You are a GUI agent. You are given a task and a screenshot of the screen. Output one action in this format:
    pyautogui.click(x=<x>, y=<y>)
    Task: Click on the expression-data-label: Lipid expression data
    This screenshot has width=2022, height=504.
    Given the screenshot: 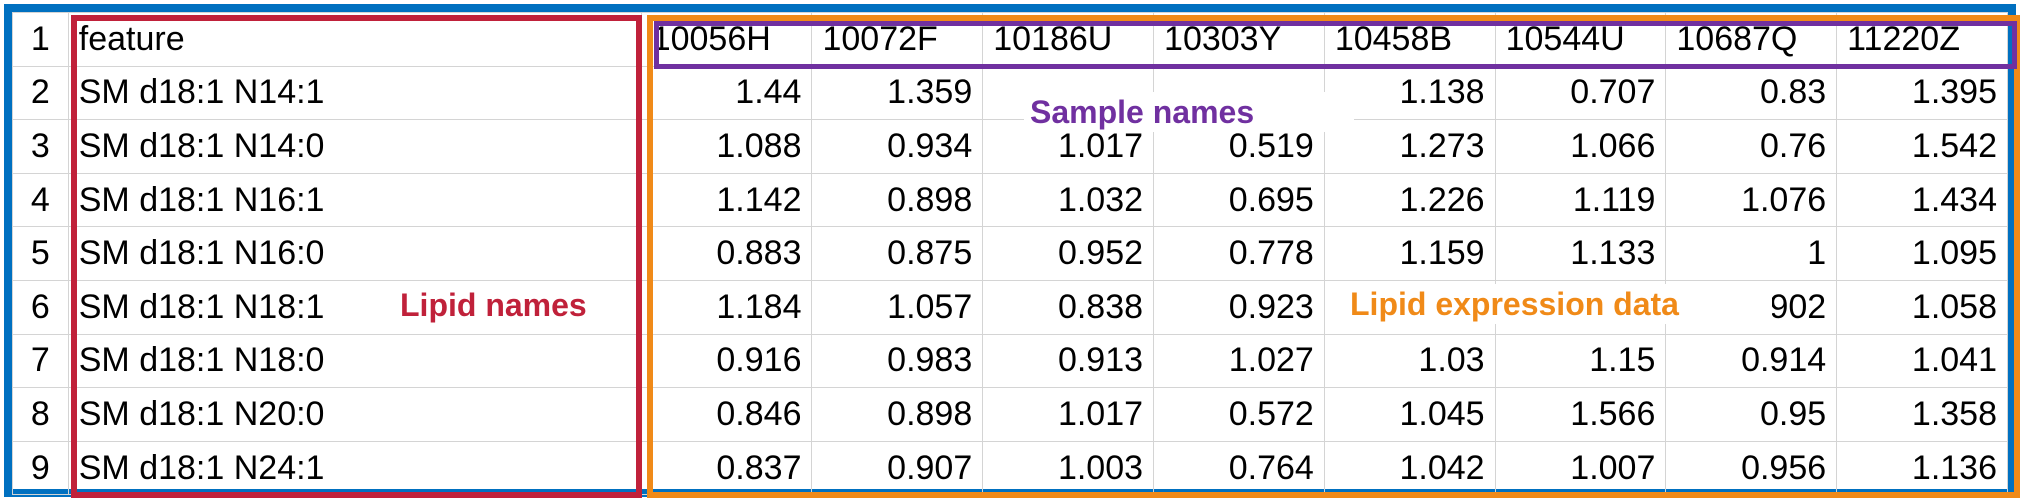 What is the action you would take?
    pyautogui.click(x=1558, y=304)
    